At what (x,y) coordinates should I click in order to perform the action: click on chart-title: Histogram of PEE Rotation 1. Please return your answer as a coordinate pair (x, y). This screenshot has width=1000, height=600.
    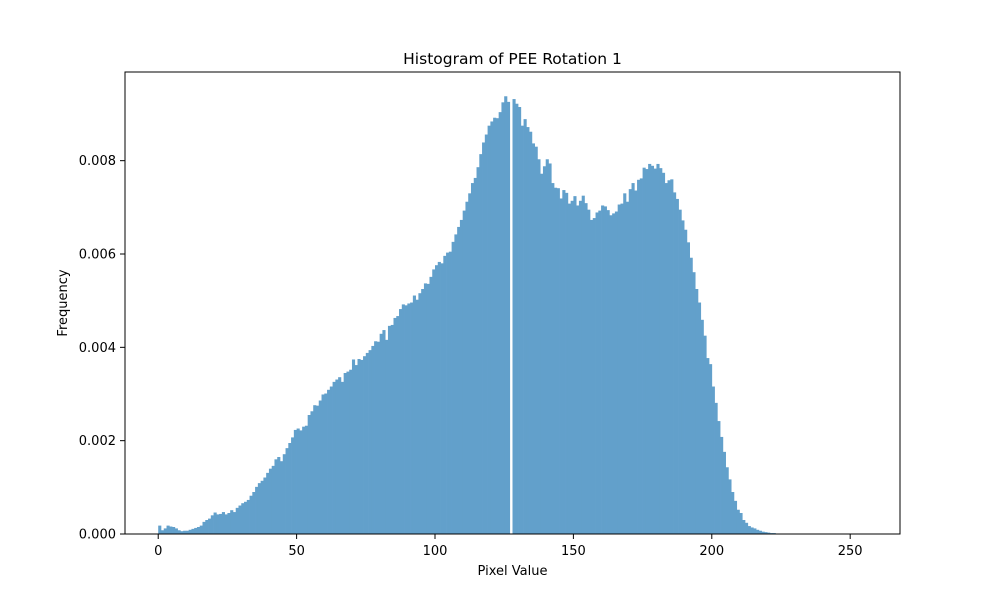
    Looking at the image, I should click on (512, 59).